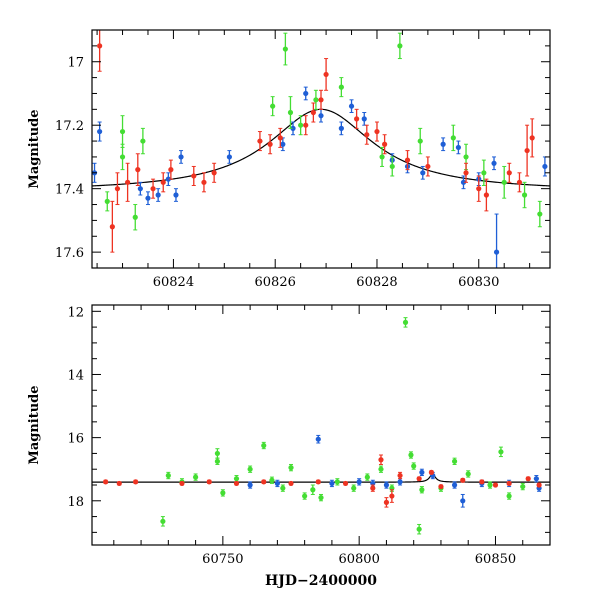 The height and width of the screenshot is (600, 600). Describe the element at coordinates (75, 375) in the screenshot. I see `y-tick-label: 14` at that location.